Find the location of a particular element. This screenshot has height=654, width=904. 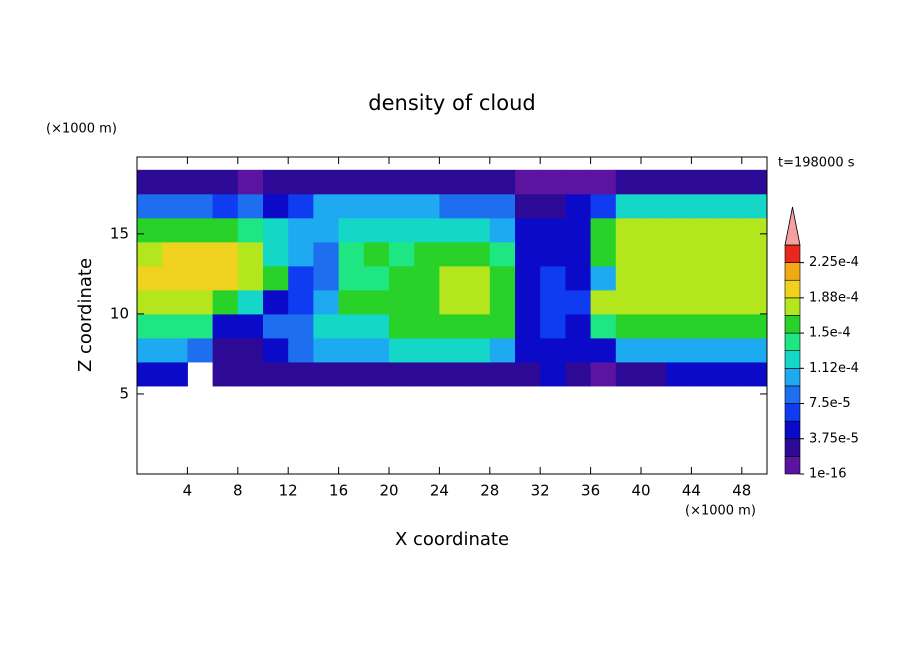

time-label: t=198000 s is located at coordinates (816, 163).